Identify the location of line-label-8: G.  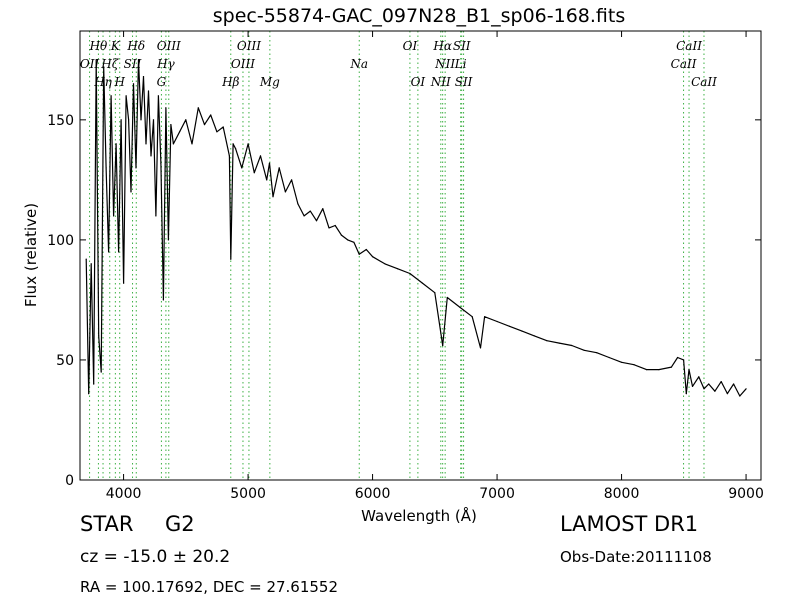
(162, 82).